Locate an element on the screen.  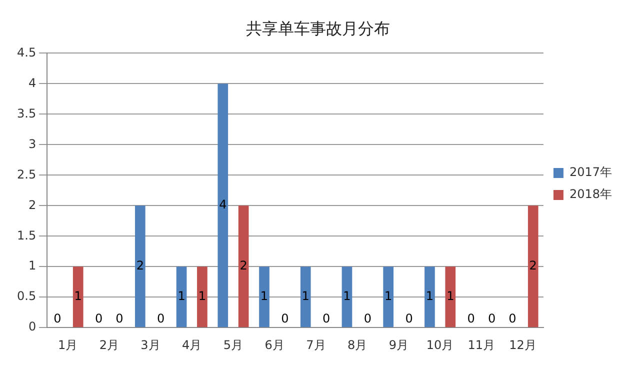
x-tick-label: 2月 is located at coordinates (109, 345).